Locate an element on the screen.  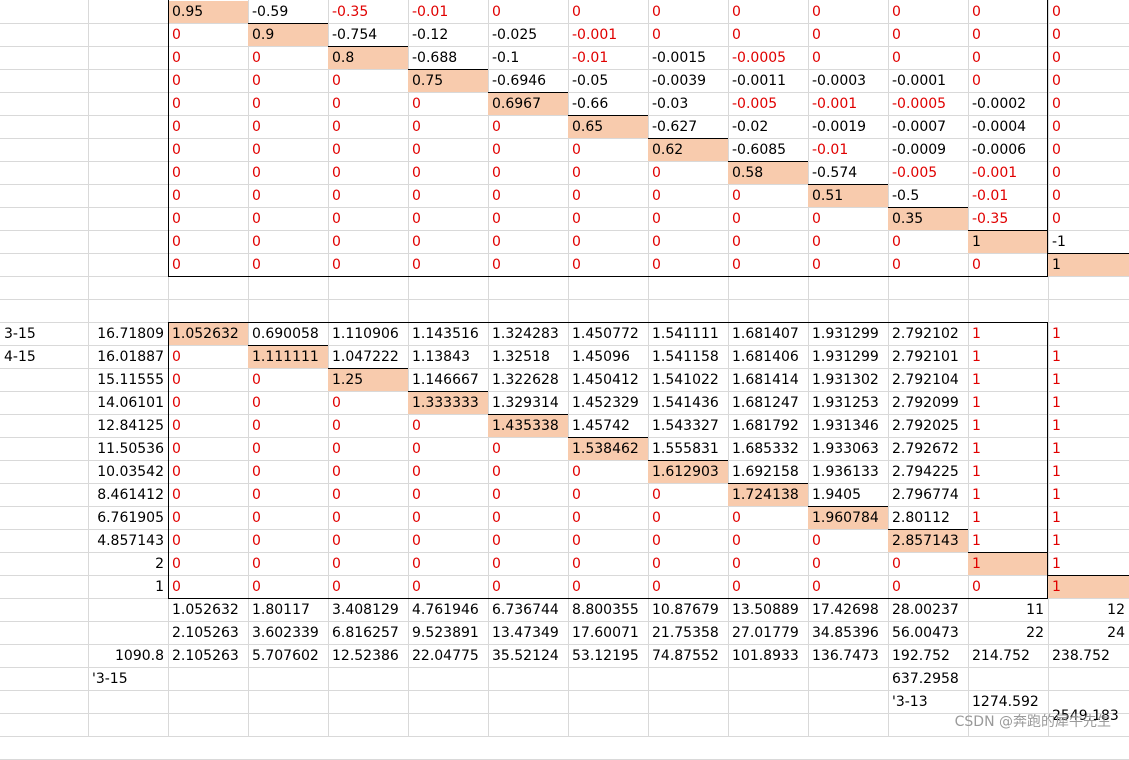
matrix-a-cell: -0.001 is located at coordinates (1008, 173).